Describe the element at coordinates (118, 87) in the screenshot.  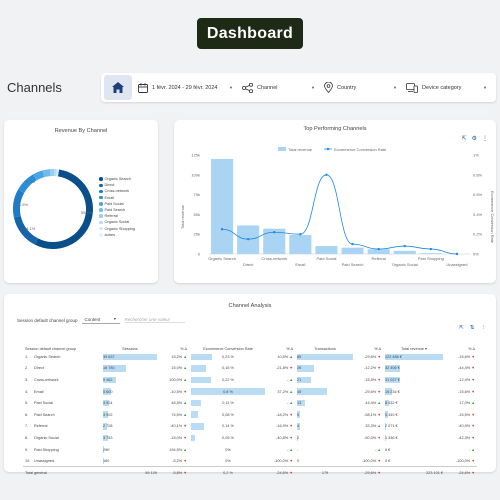
I see `home-button` at that location.